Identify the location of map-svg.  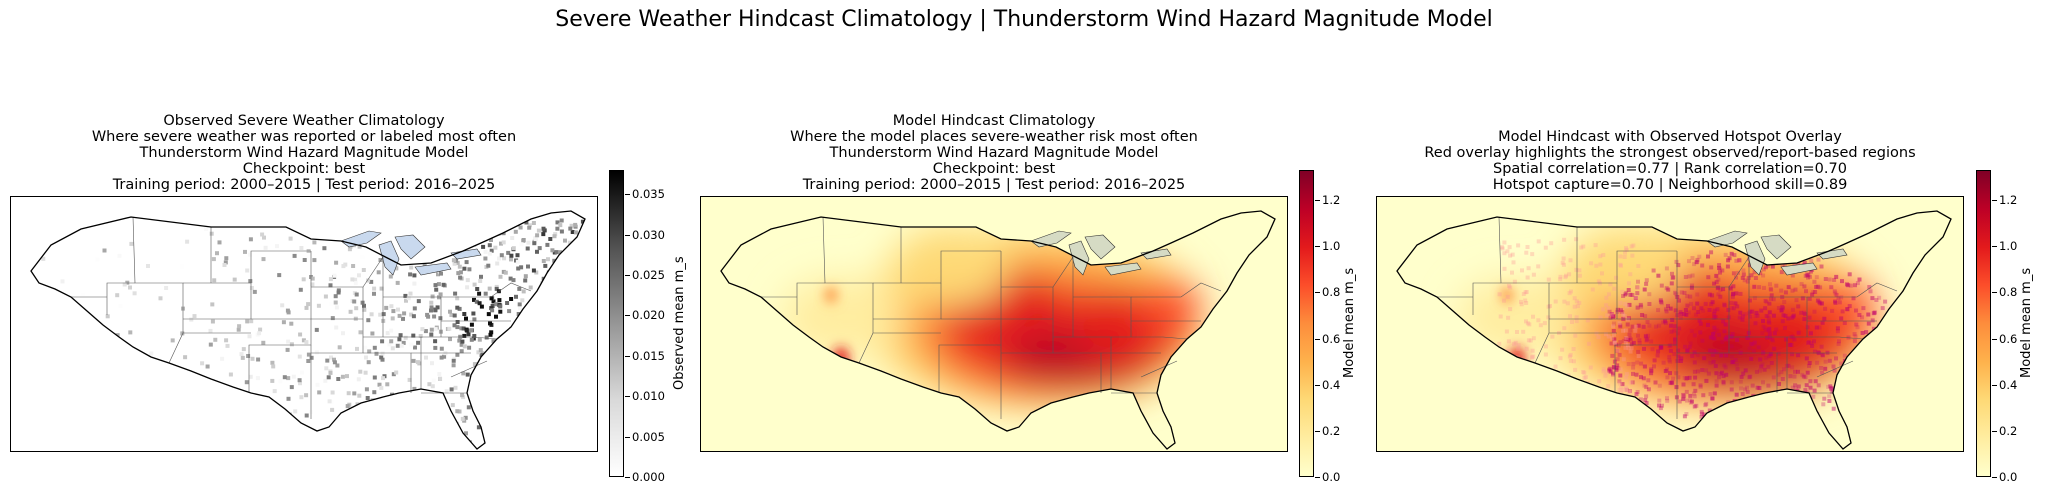
(1670, 324).